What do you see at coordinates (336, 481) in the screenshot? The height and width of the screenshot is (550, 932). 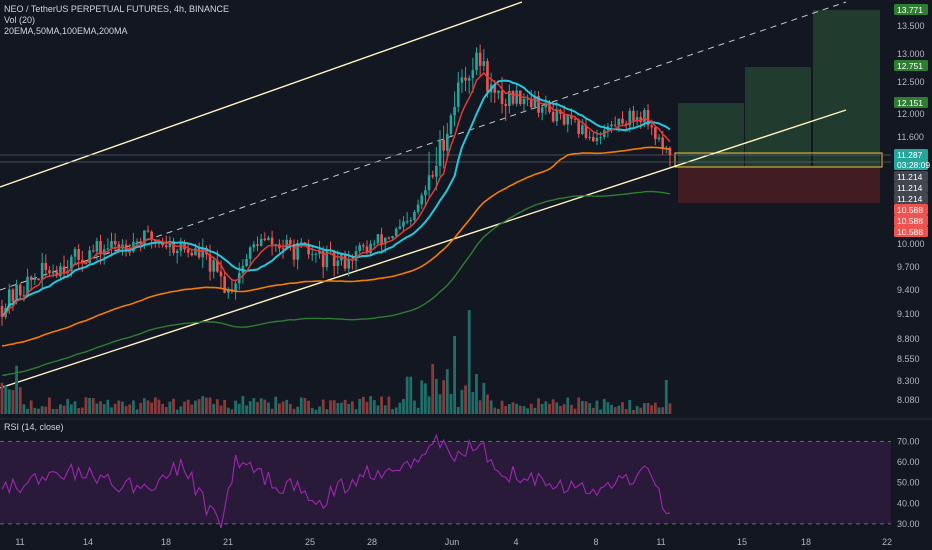 I see `rsi-line` at bounding box center [336, 481].